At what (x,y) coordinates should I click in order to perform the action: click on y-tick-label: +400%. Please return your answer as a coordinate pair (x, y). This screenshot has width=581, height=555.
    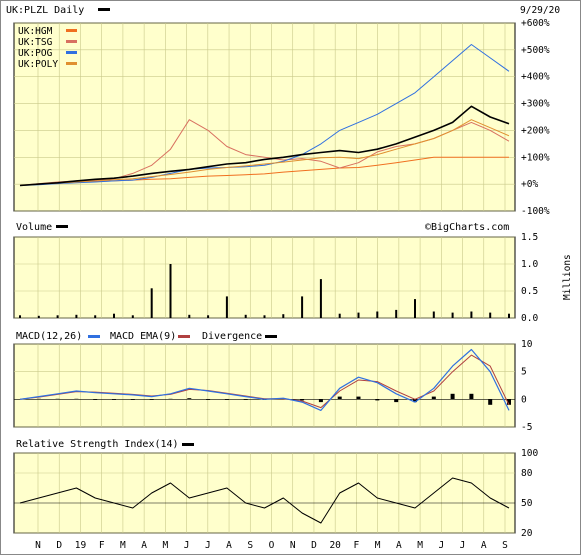
    Looking at the image, I should click on (535, 77).